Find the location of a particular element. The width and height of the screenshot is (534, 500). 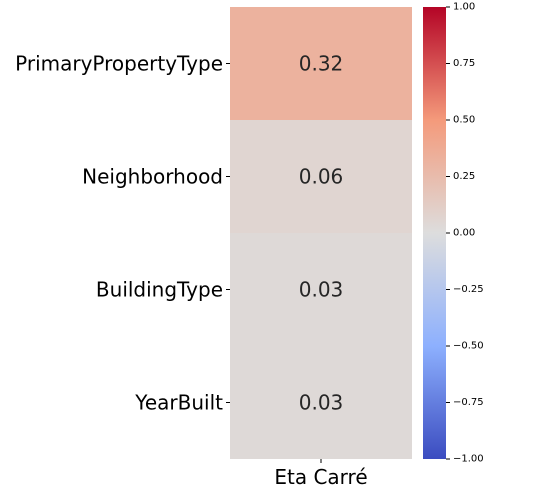

colorbar-tick-label: −0.50 is located at coordinates (468, 346).